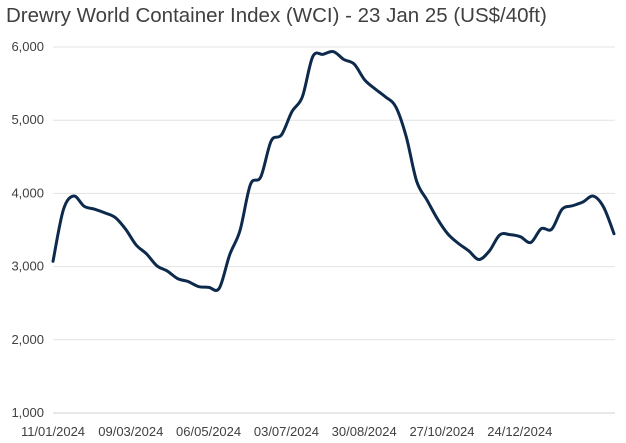  What do you see at coordinates (27, 412) in the screenshot?
I see `y-tick-label: 1,000` at bounding box center [27, 412].